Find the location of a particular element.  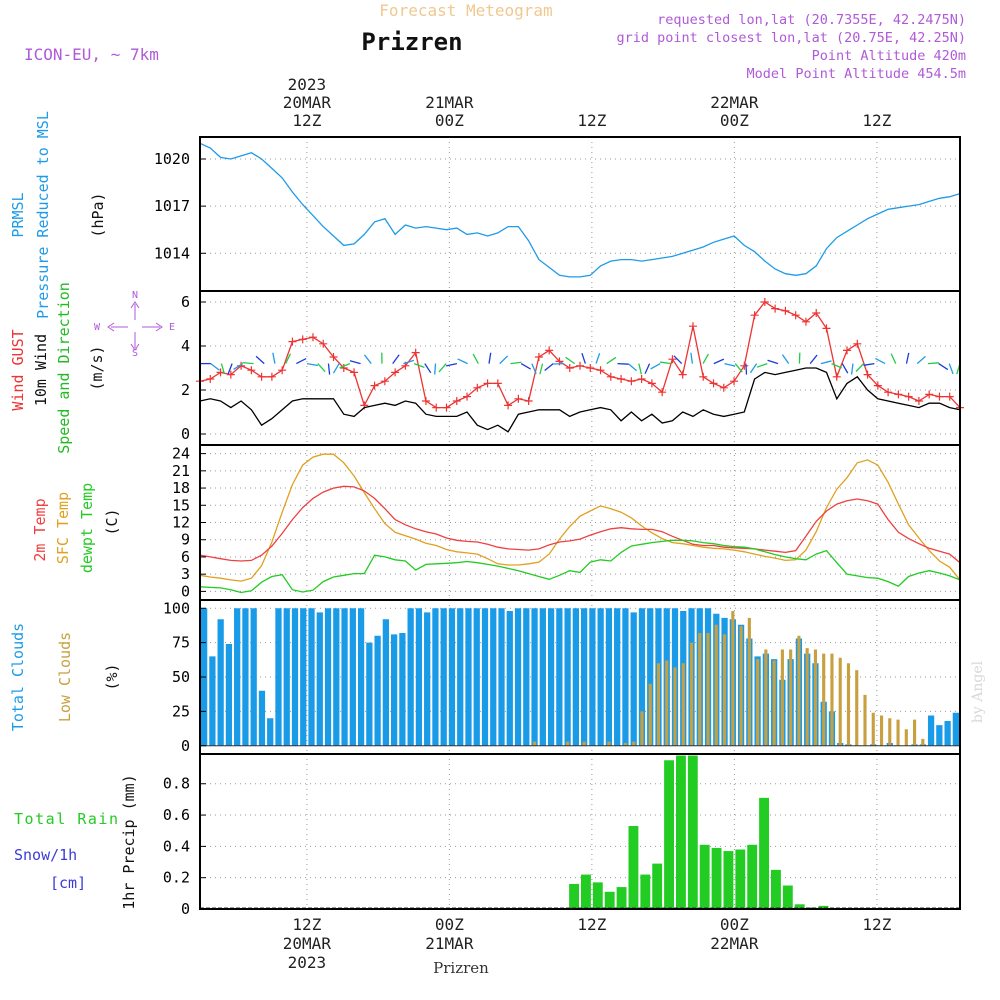

model-label: ICON-EU, ~ 7km is located at coordinates (91, 54).